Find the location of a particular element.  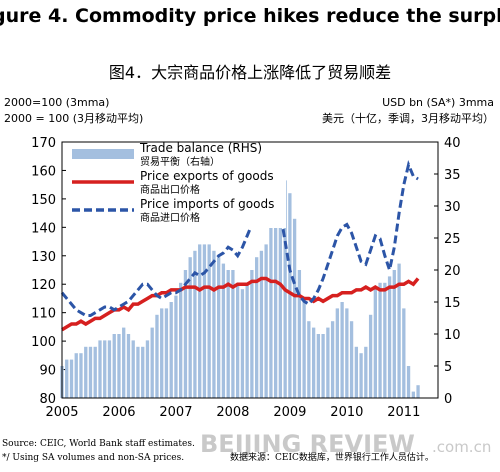

legend-label: Price imports of goods is located at coordinates (207, 204).